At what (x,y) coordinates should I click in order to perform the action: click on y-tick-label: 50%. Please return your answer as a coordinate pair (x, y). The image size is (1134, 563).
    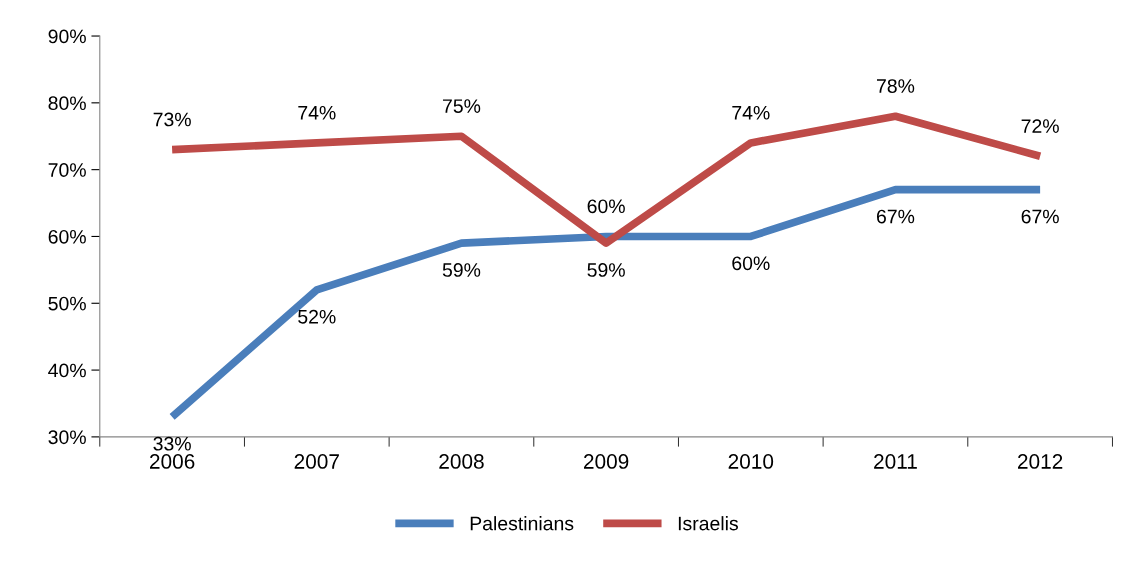
    Looking at the image, I should click on (67, 303).